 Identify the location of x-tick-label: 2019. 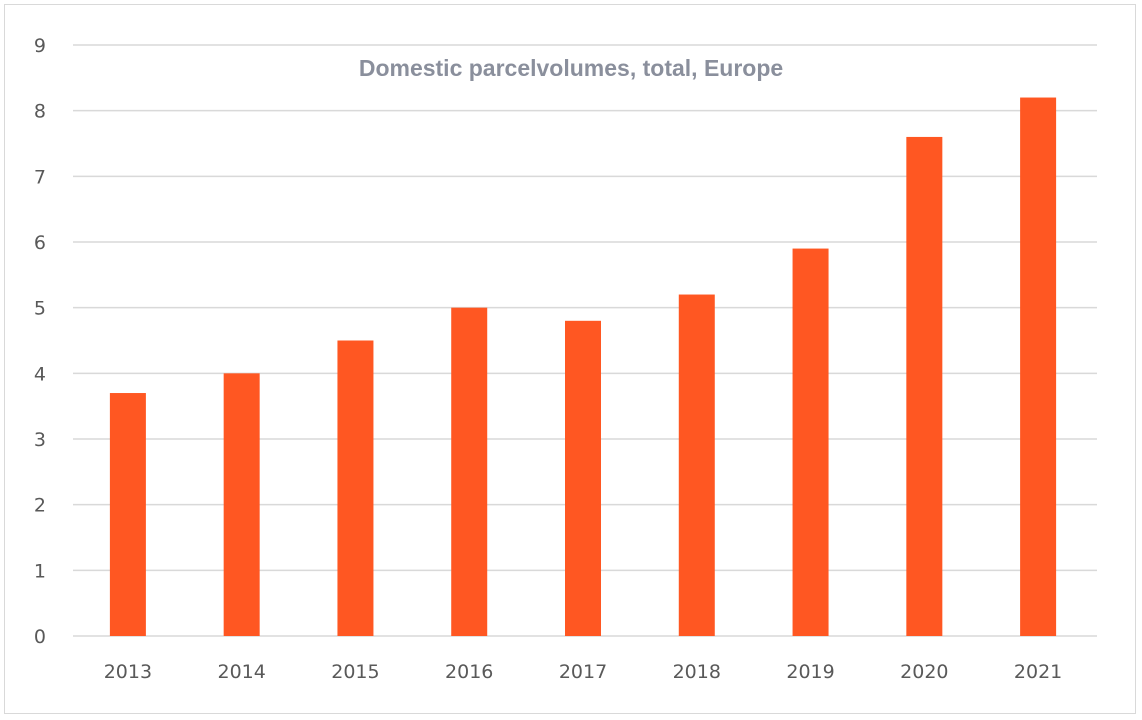
(810, 672).